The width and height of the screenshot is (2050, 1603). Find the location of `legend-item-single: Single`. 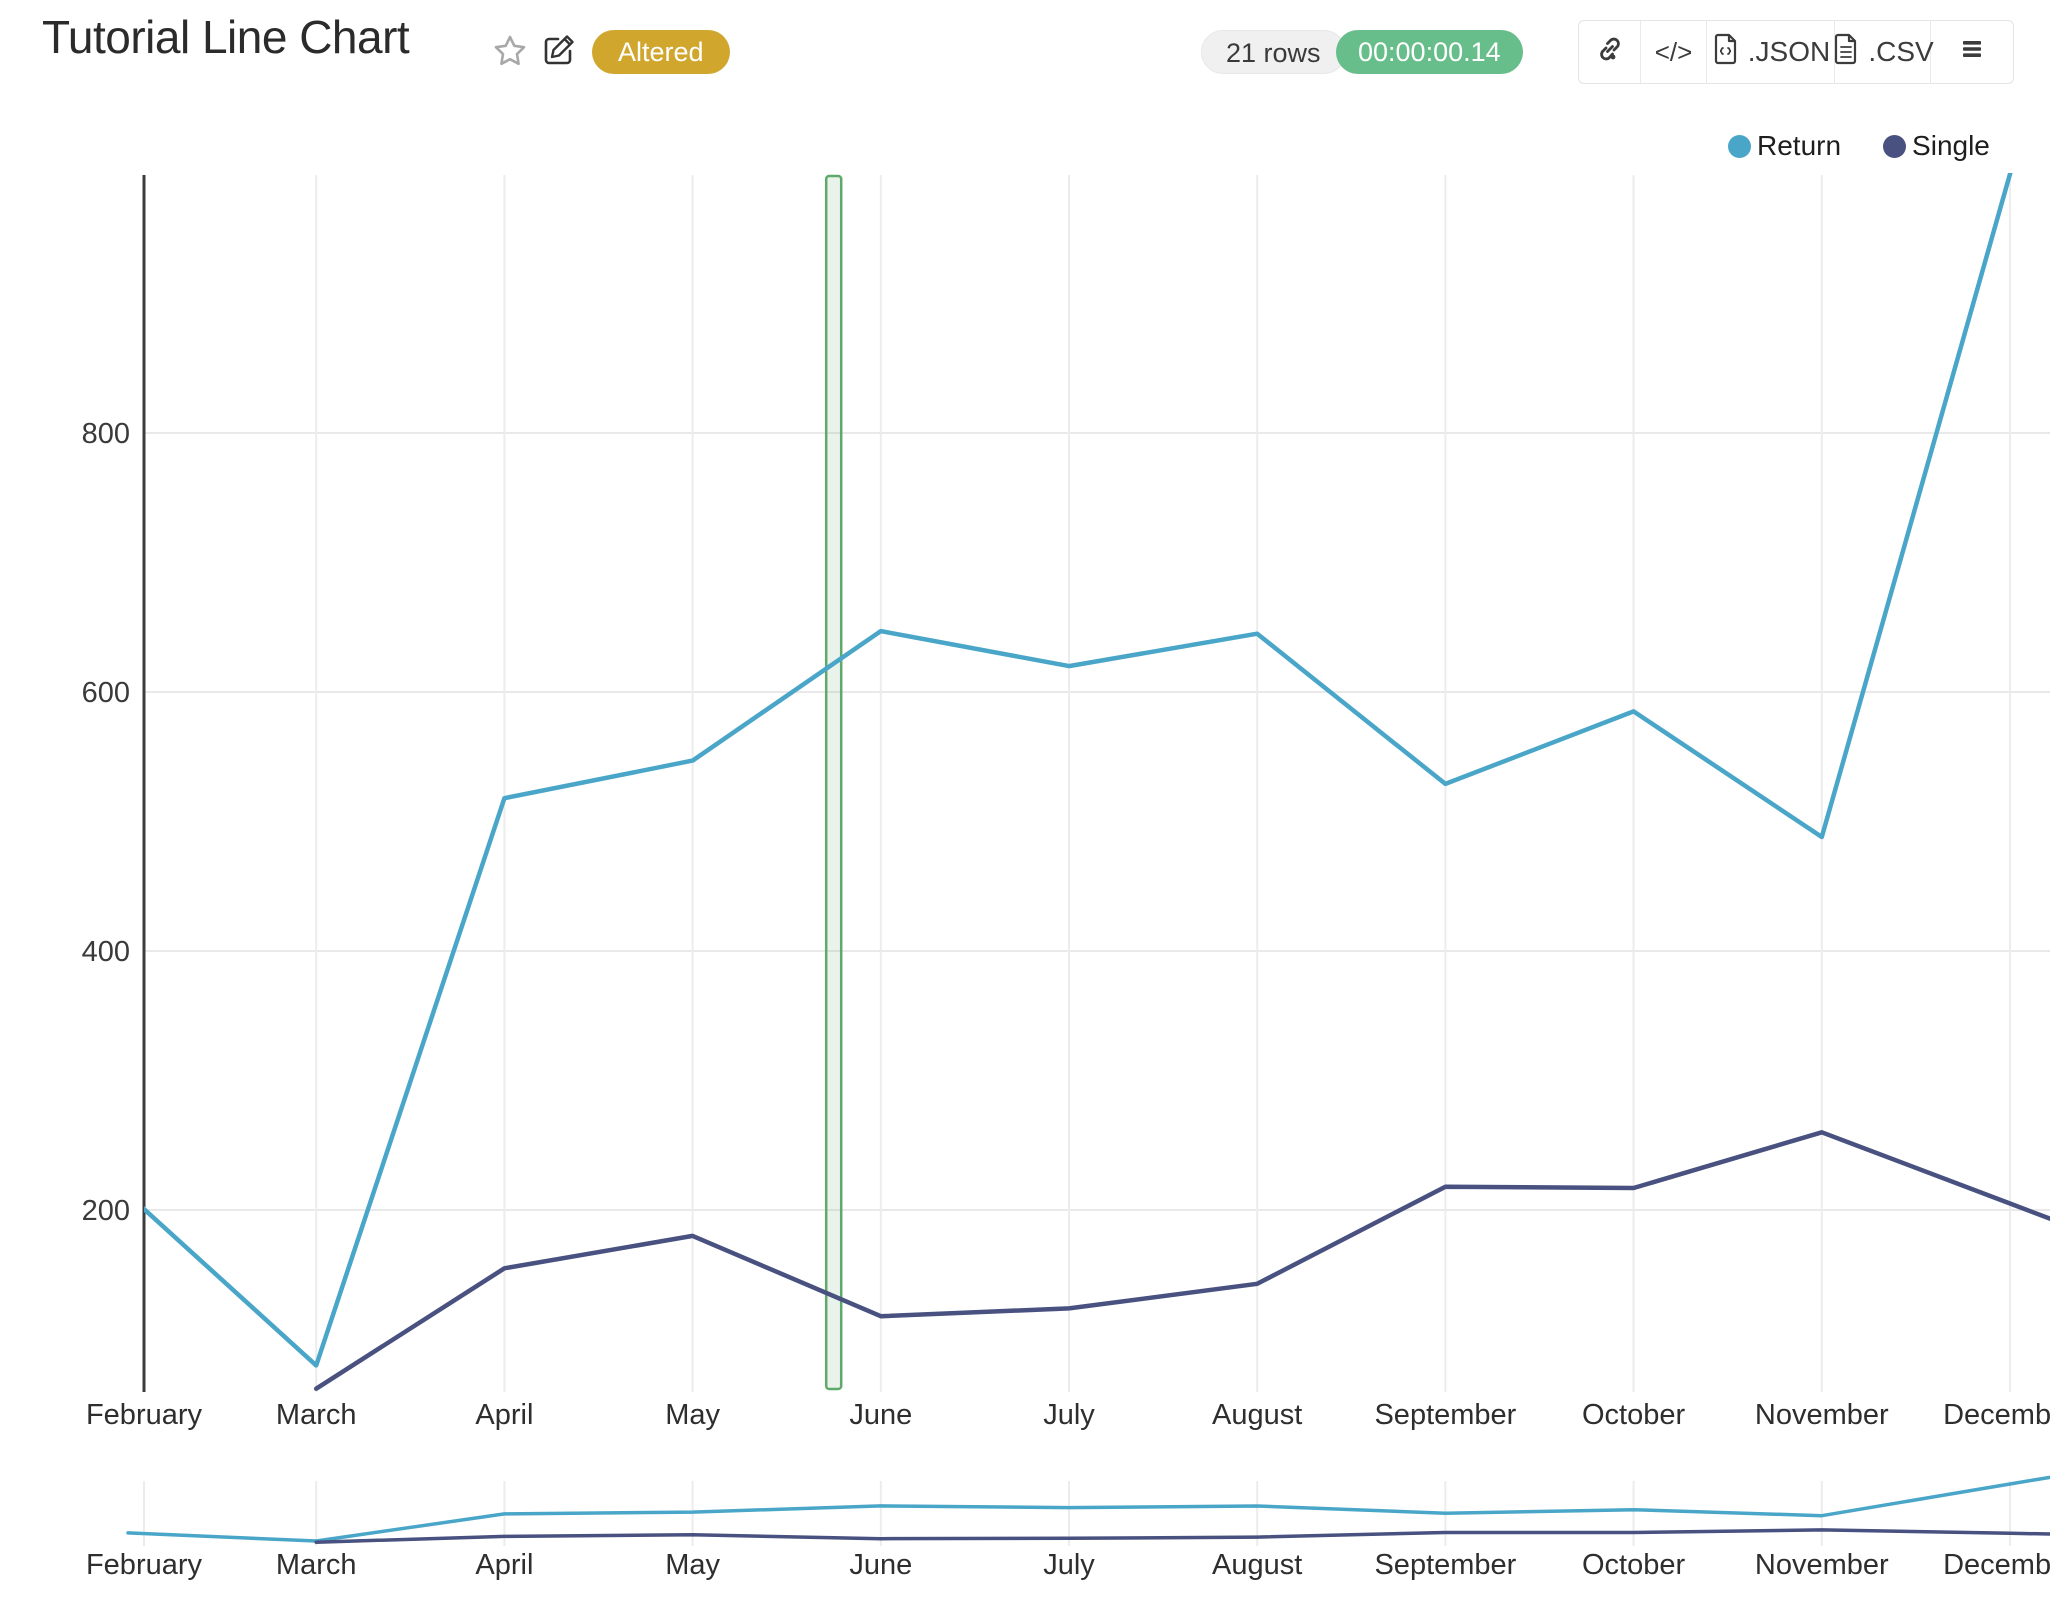

legend-item-single: Single is located at coordinates (1936, 146).